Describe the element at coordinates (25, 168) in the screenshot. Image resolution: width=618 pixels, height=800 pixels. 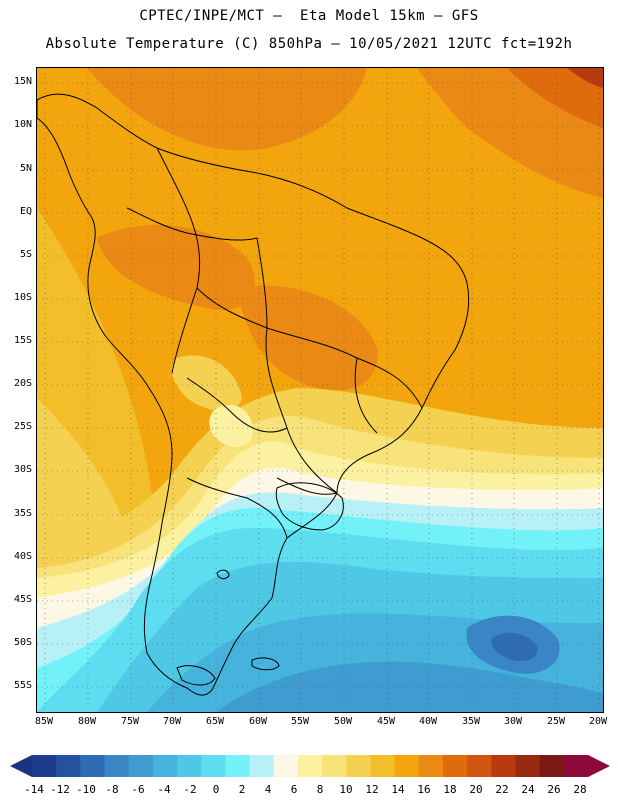
I see `lat-label-5n: 5N` at that location.